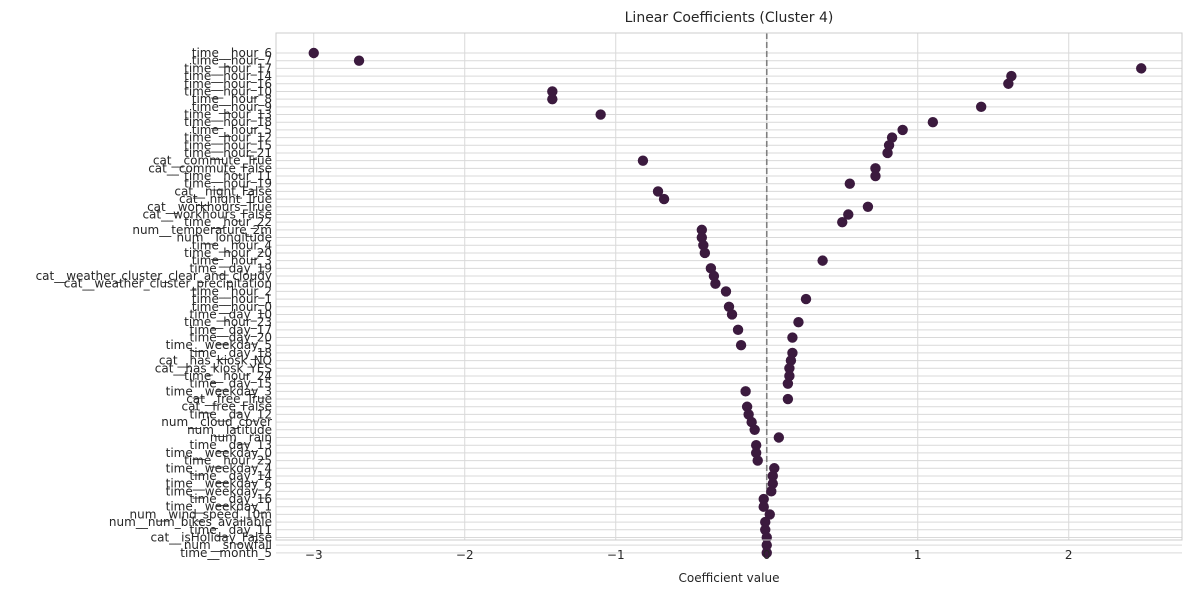 The width and height of the screenshot is (1189, 590). I want to click on y-tick-label: time__hour_9, so click(232, 107).